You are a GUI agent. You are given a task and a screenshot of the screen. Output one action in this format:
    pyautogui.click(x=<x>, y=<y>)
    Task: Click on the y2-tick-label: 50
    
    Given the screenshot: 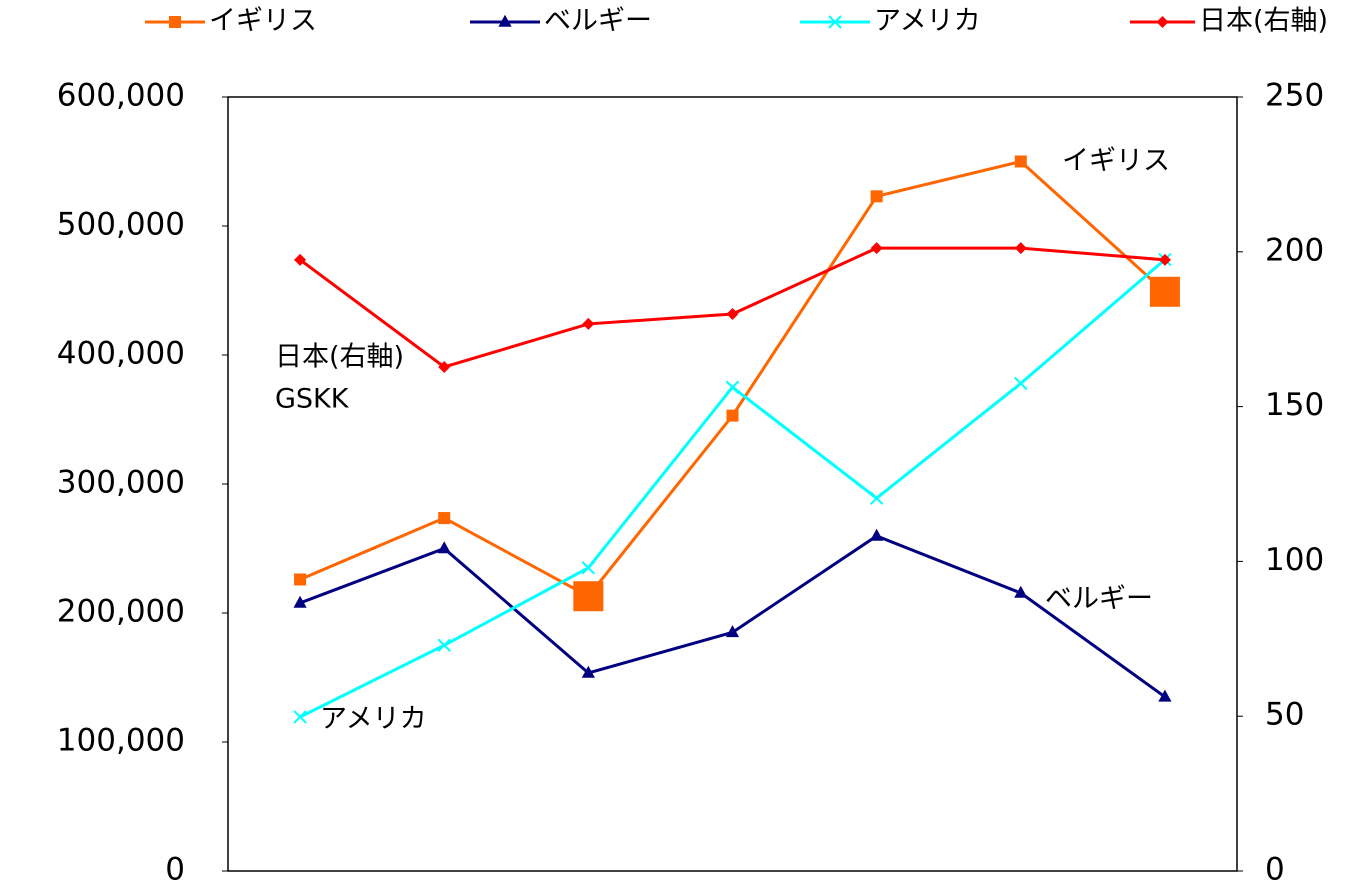 What is the action you would take?
    pyautogui.click(x=1284, y=715)
    